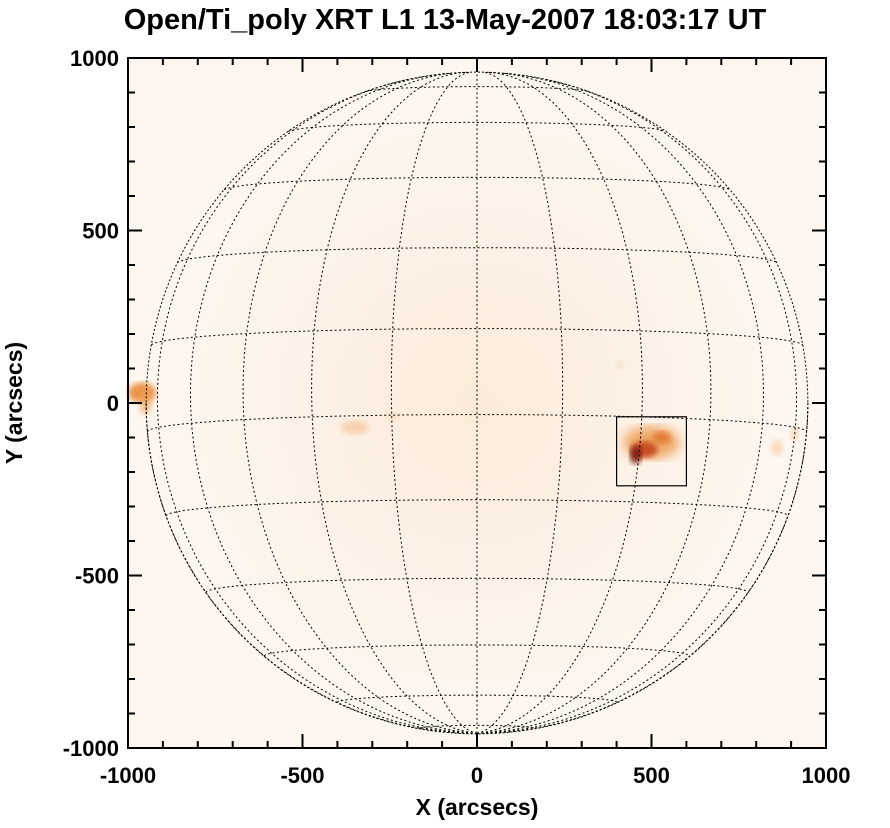 Image resolution: width=890 pixels, height=828 pixels. What do you see at coordinates (100, 231) in the screenshot?
I see `y-tick-label: 500` at bounding box center [100, 231].